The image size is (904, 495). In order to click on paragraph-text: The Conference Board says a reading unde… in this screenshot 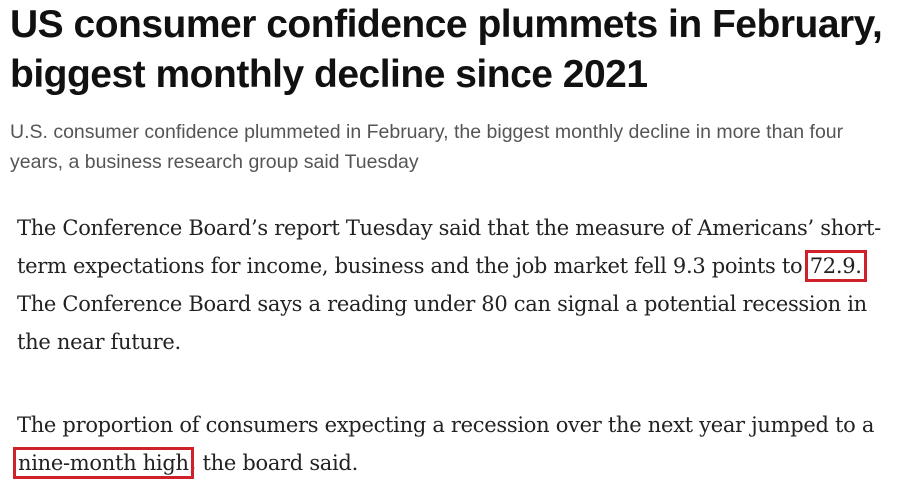, I will do `click(442, 323)`.